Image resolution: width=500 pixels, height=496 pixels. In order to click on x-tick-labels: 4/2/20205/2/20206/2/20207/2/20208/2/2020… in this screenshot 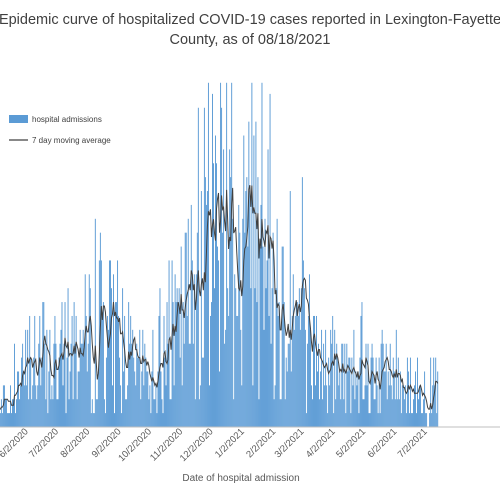, I will do `click(215, 445)`.